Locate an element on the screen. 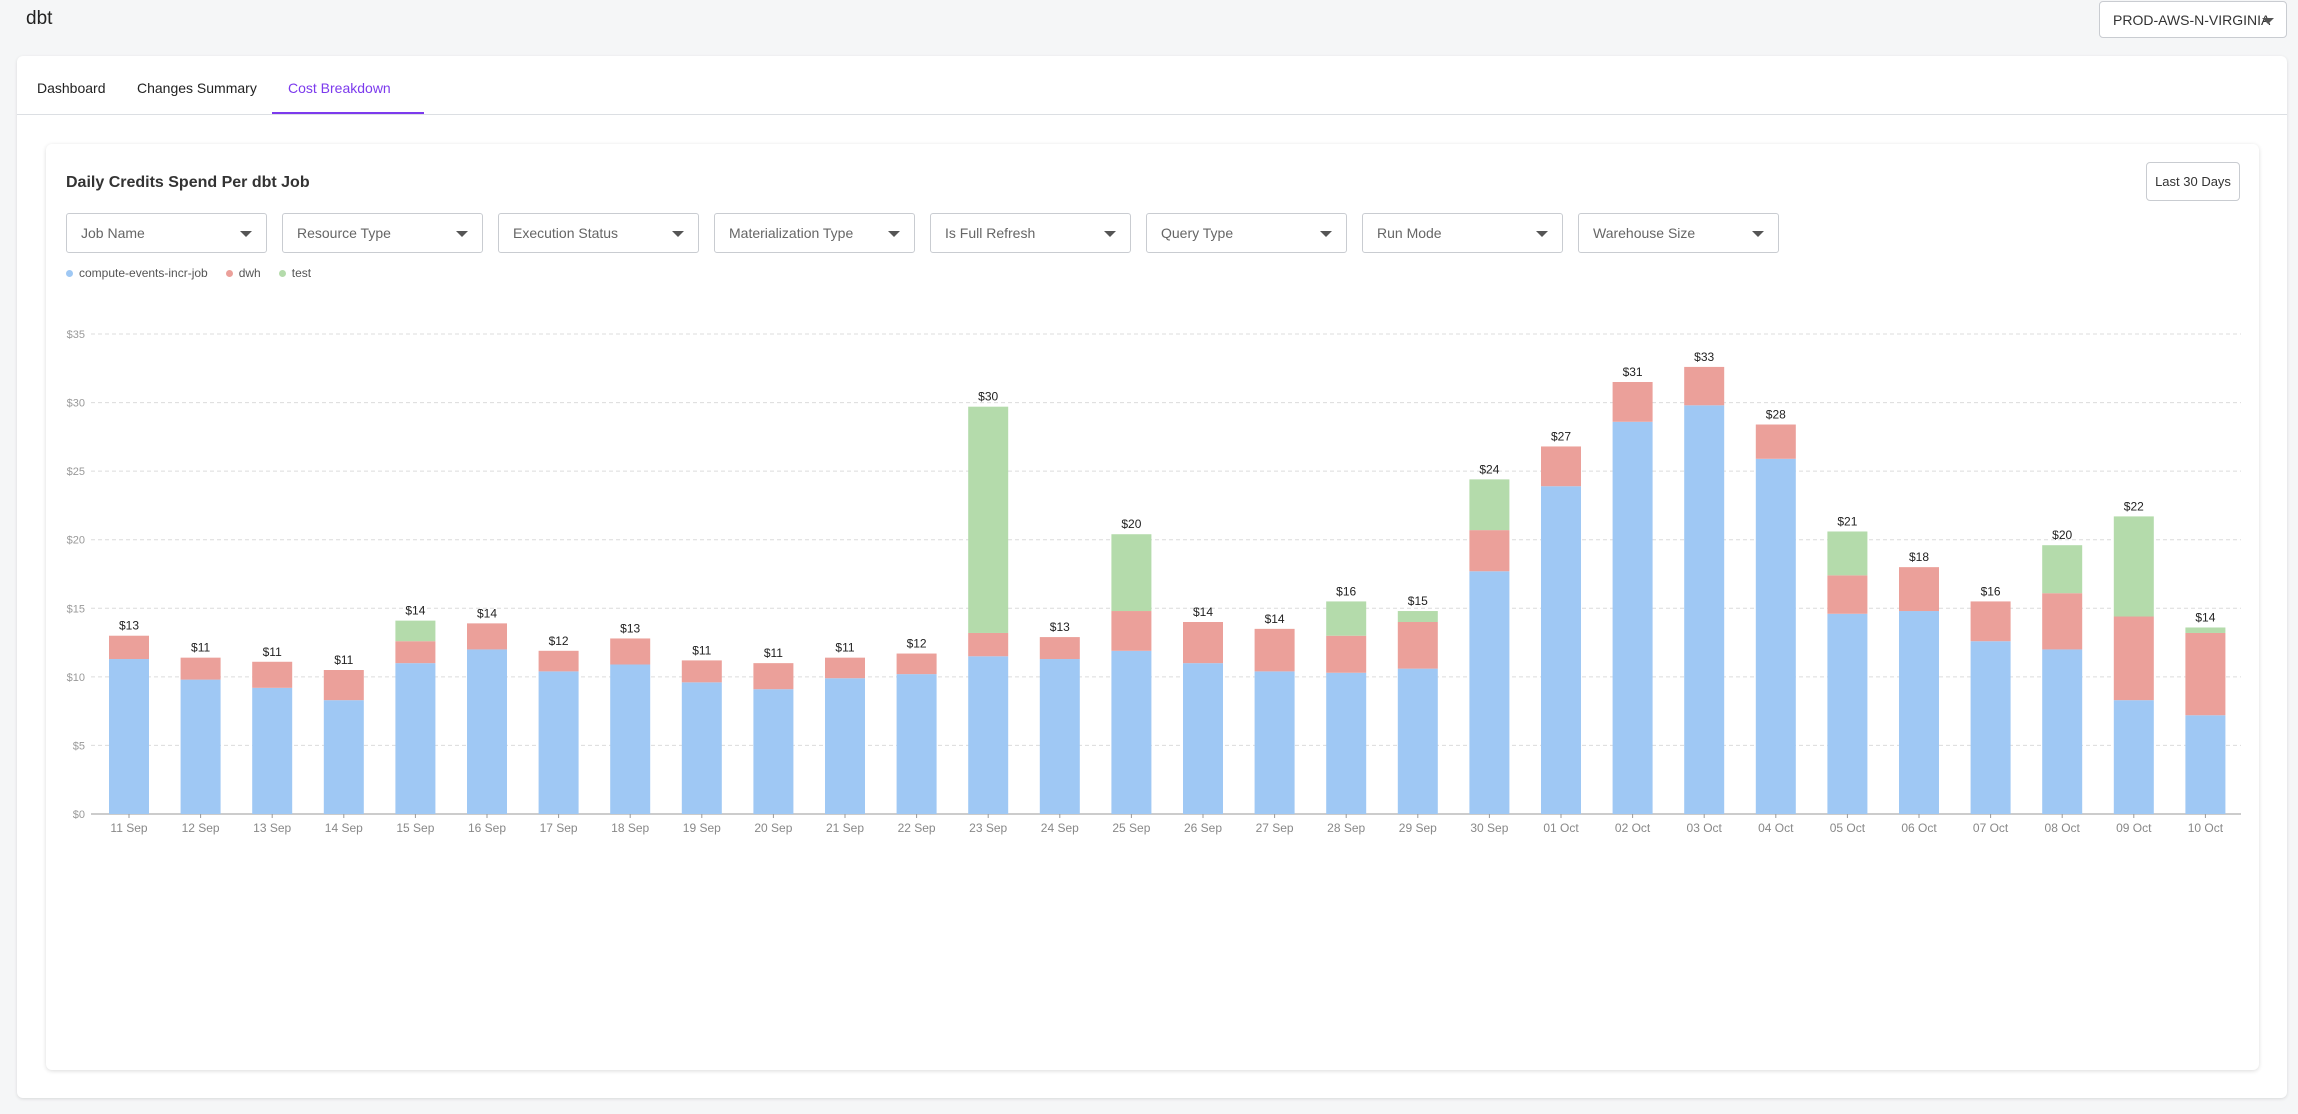 This screenshot has height=1114, width=2298. x-tick-label: 26 Sep is located at coordinates (1203, 828).